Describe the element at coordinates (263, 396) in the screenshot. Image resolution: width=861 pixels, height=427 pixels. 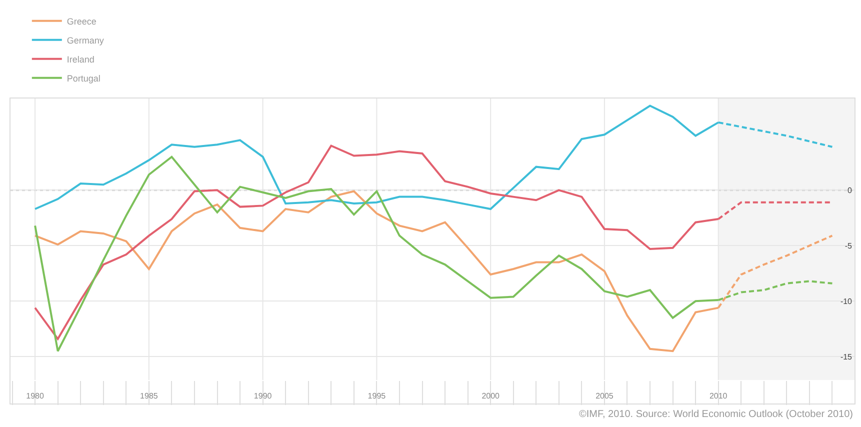
I see `x-tick-label: 1990` at that location.